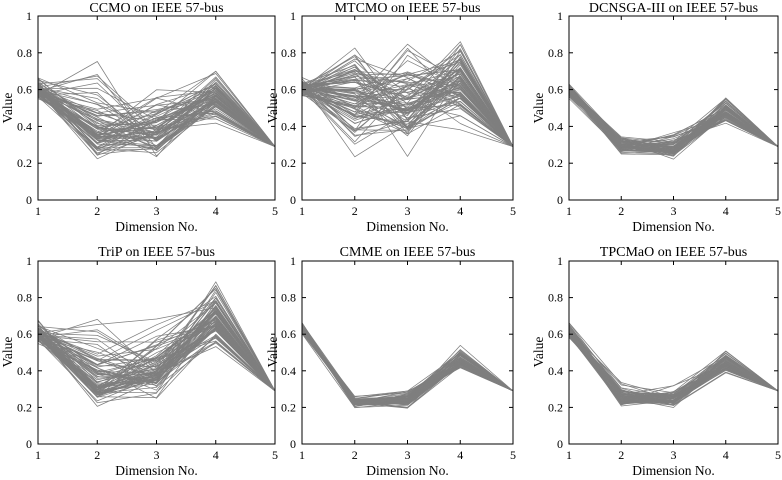 The height and width of the screenshot is (480, 782). Describe the element at coordinates (156, 8) in the screenshot. I see `panel-title: CCMO on IEEE 57-bus` at that location.